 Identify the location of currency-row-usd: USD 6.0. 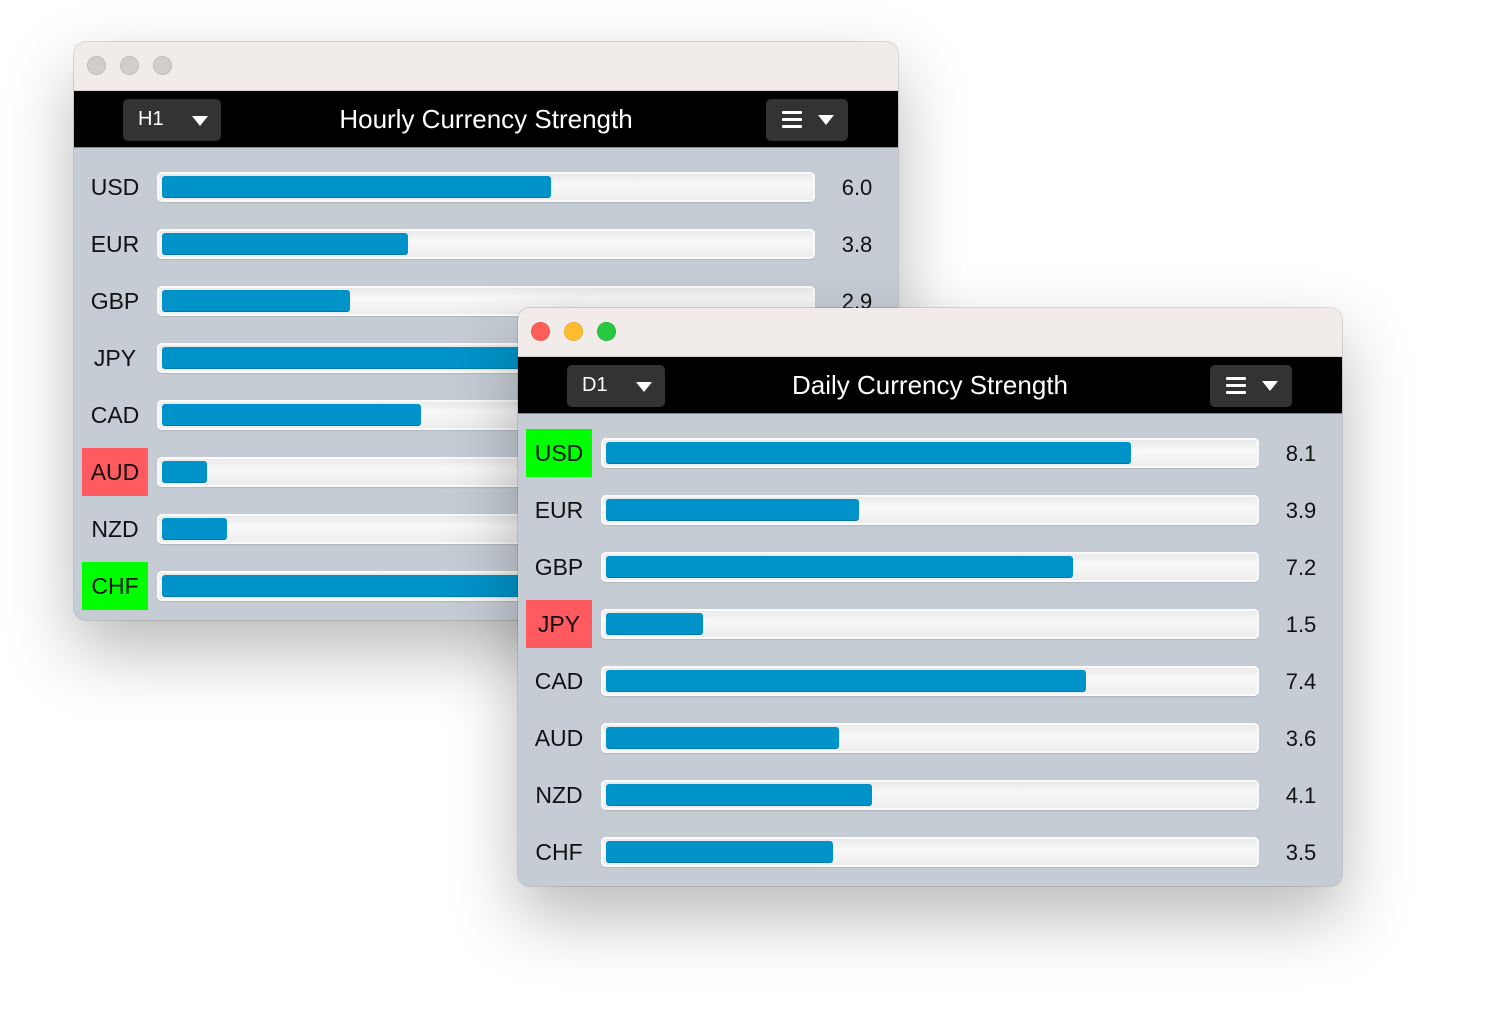
(486, 186).